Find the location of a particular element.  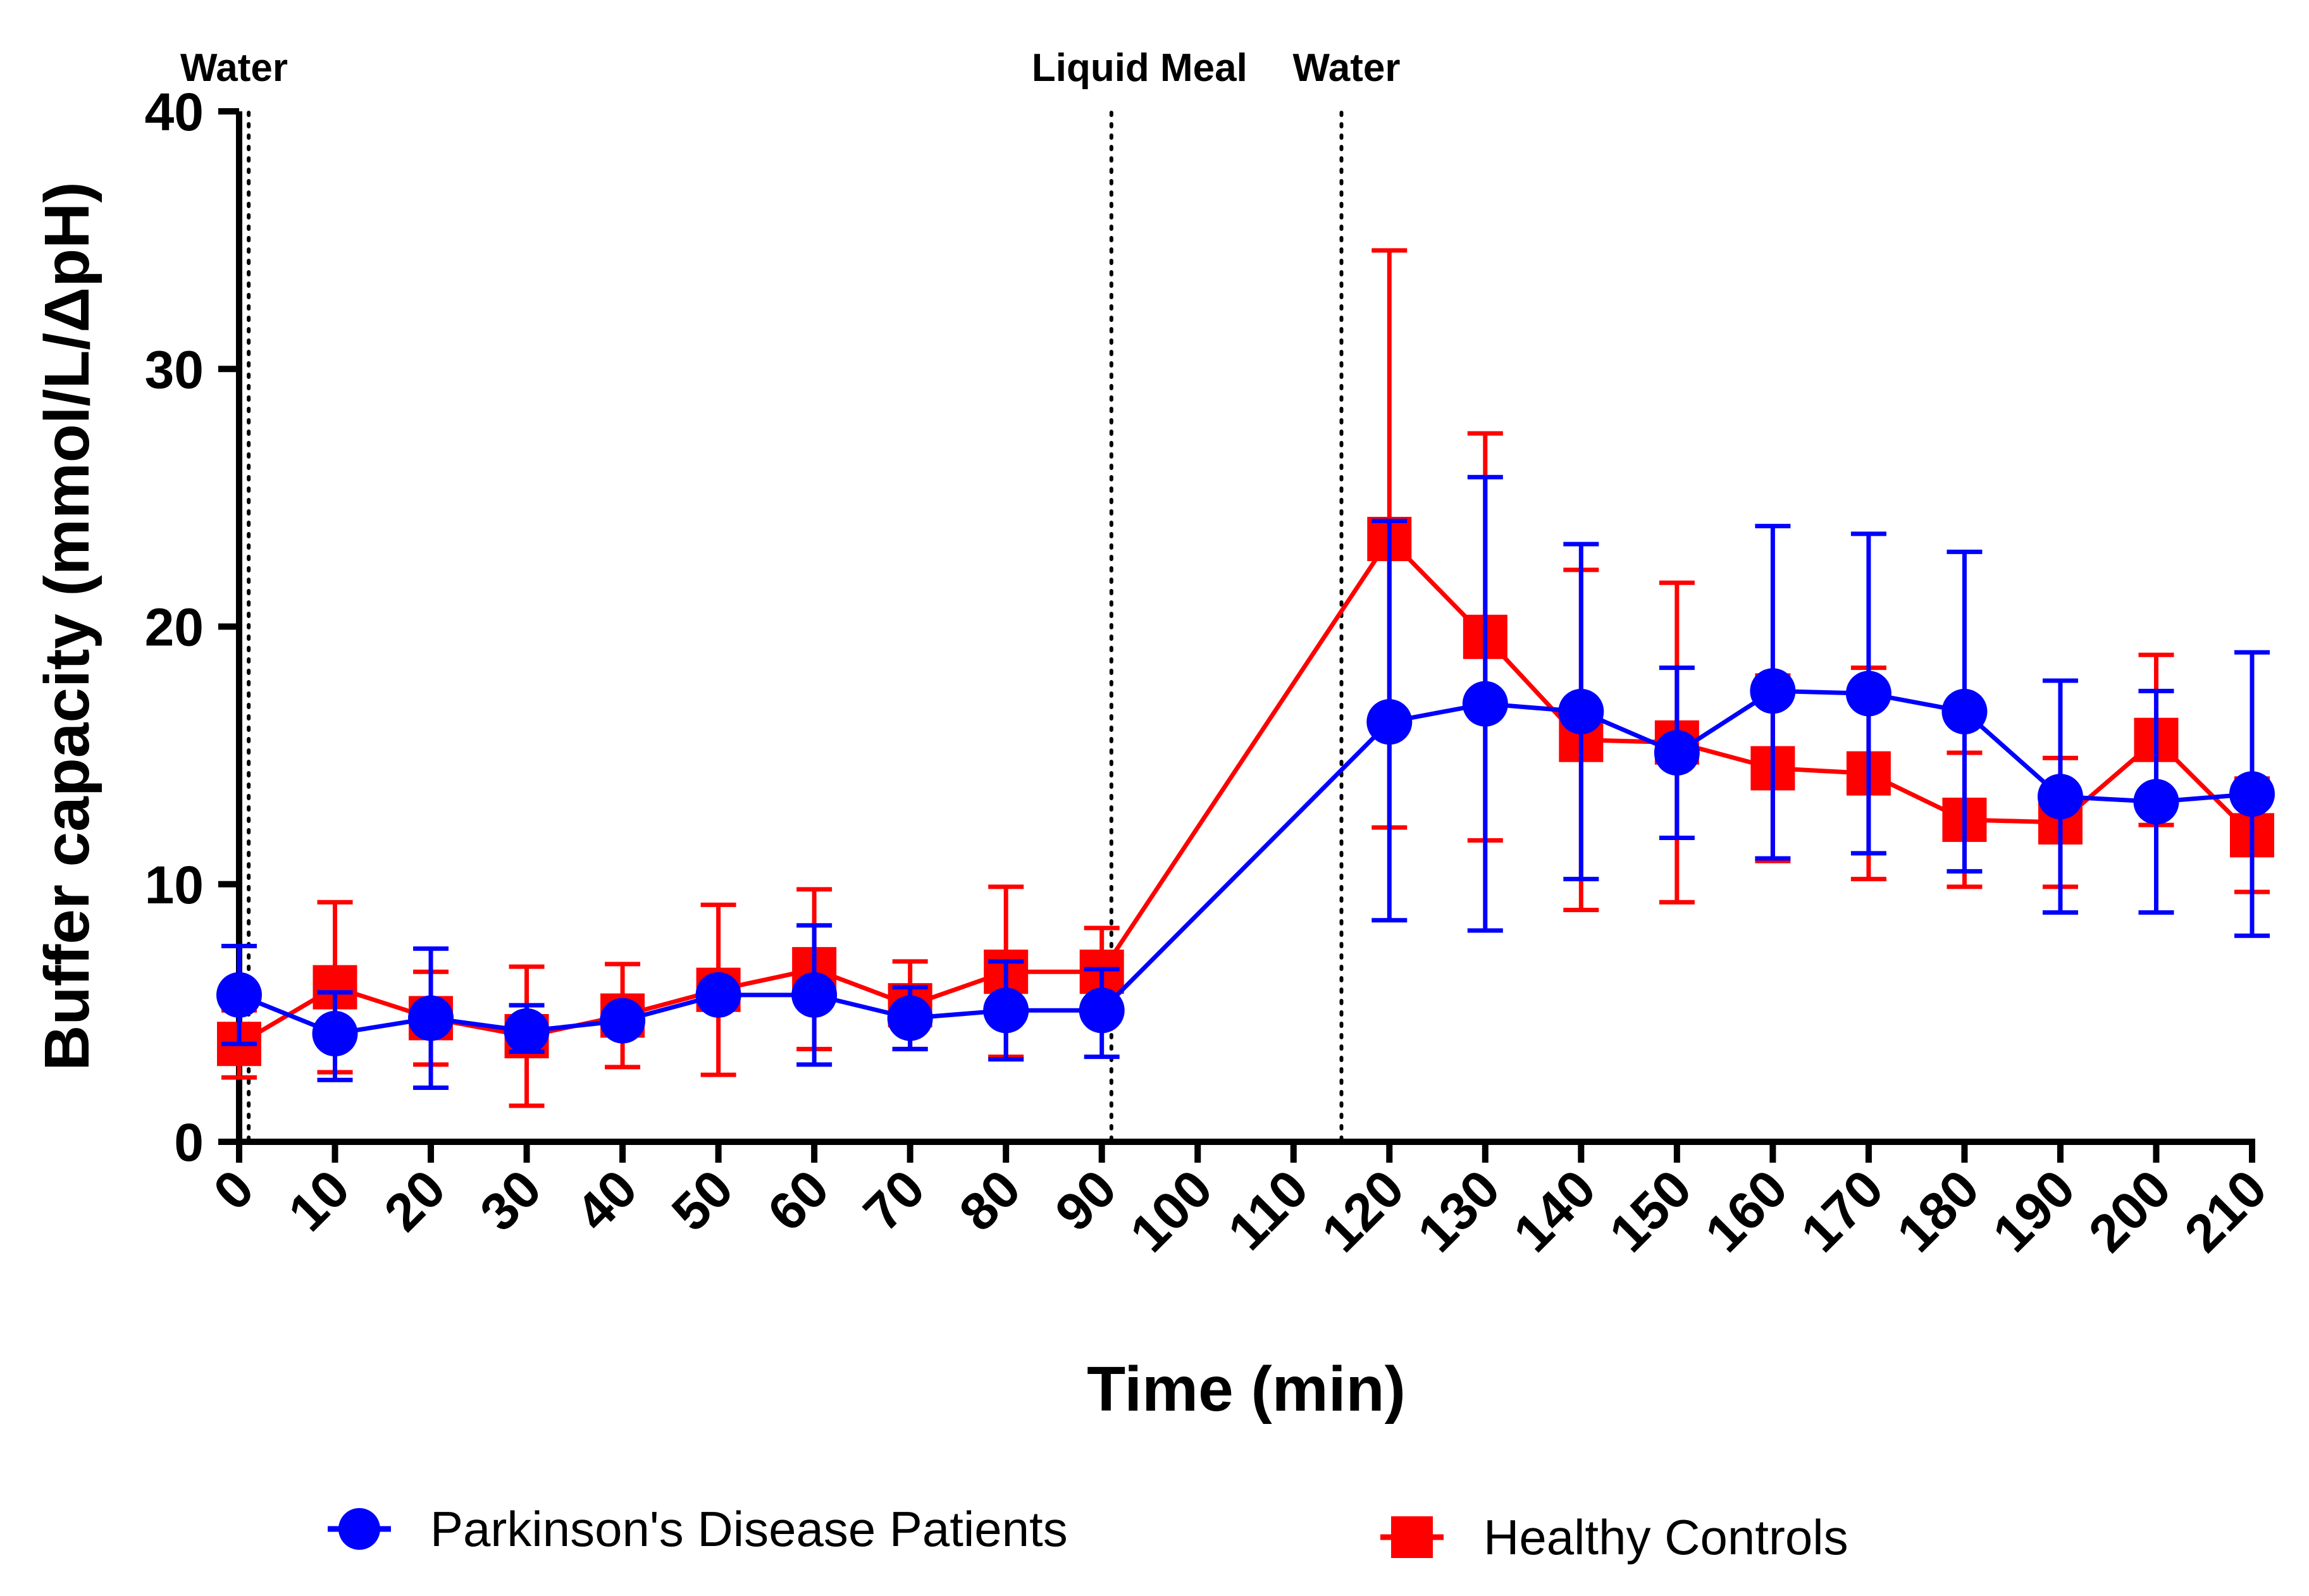

x-tick-label-120: 120 is located at coordinates (1362, 1210).